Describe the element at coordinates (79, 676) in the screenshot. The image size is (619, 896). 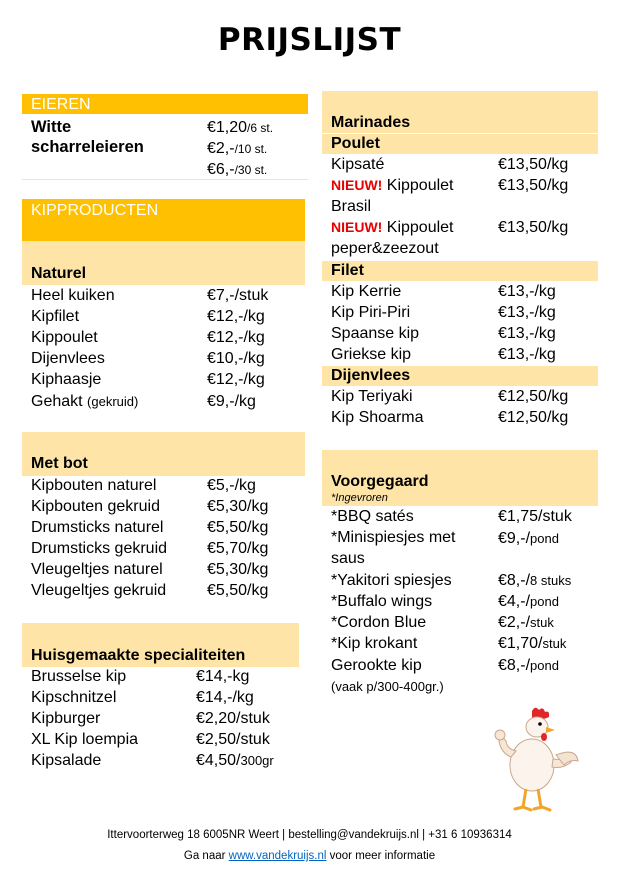
I see `huisgemaakt-item: Brusselse kip` at that location.